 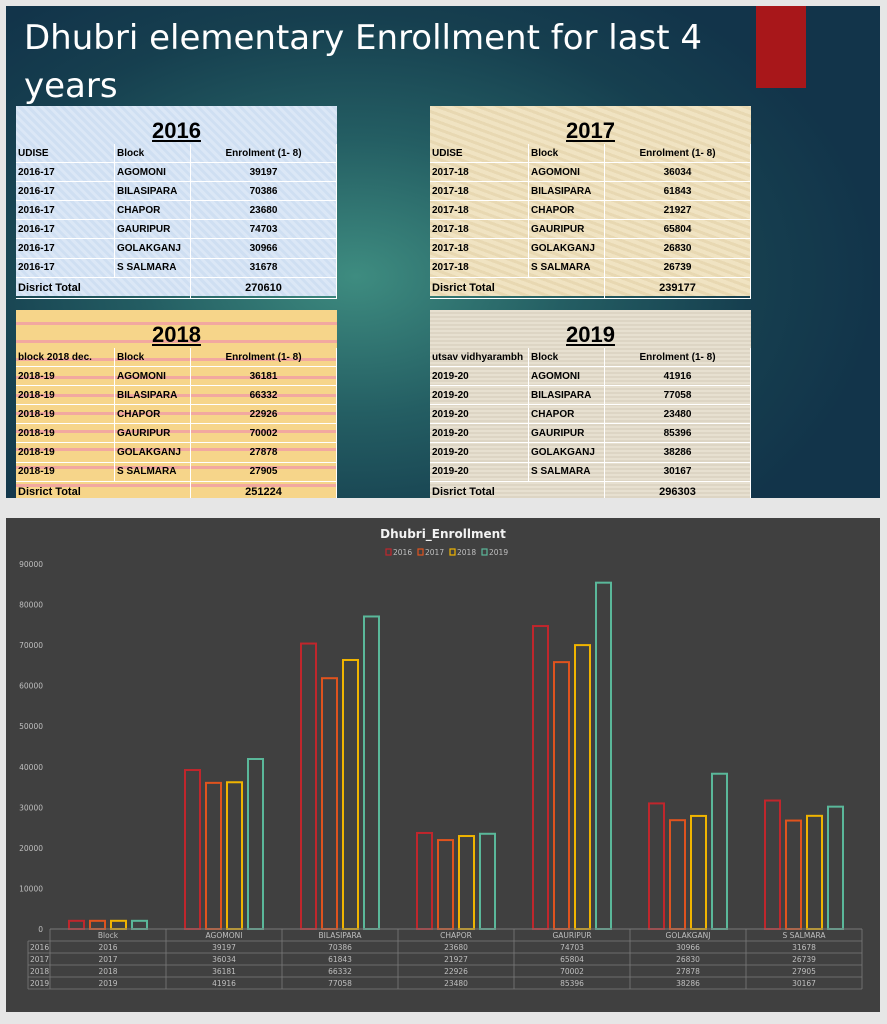 I want to click on legend-swatch-2018, so click(x=452, y=552).